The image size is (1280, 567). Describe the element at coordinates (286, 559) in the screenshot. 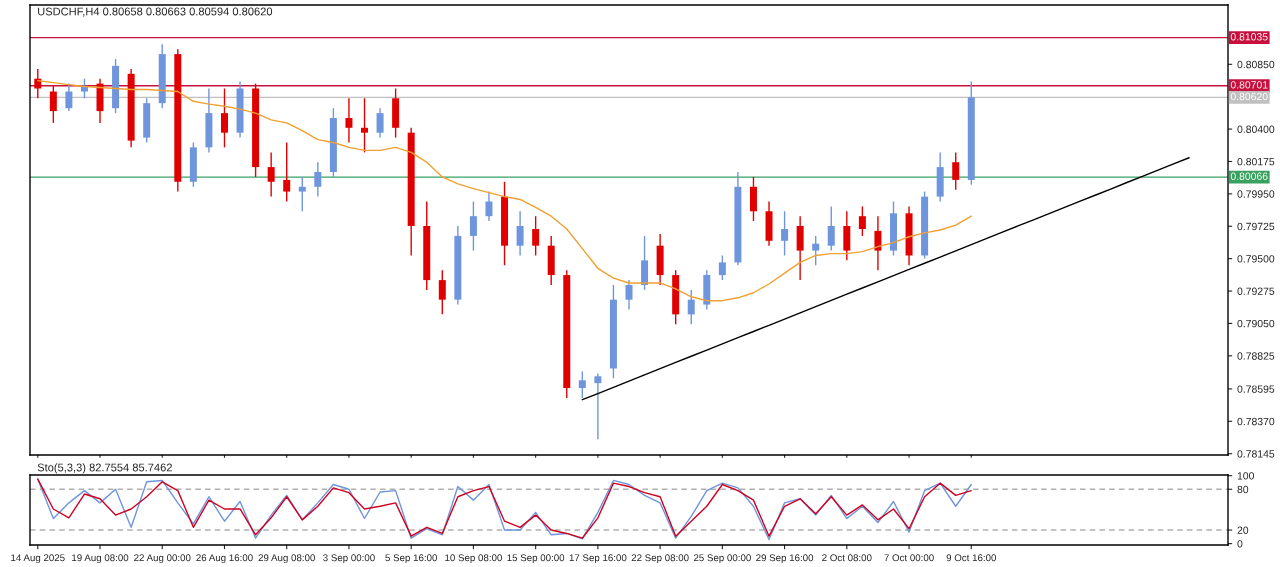

I see `category-label: 29 Aug 08:00` at that location.